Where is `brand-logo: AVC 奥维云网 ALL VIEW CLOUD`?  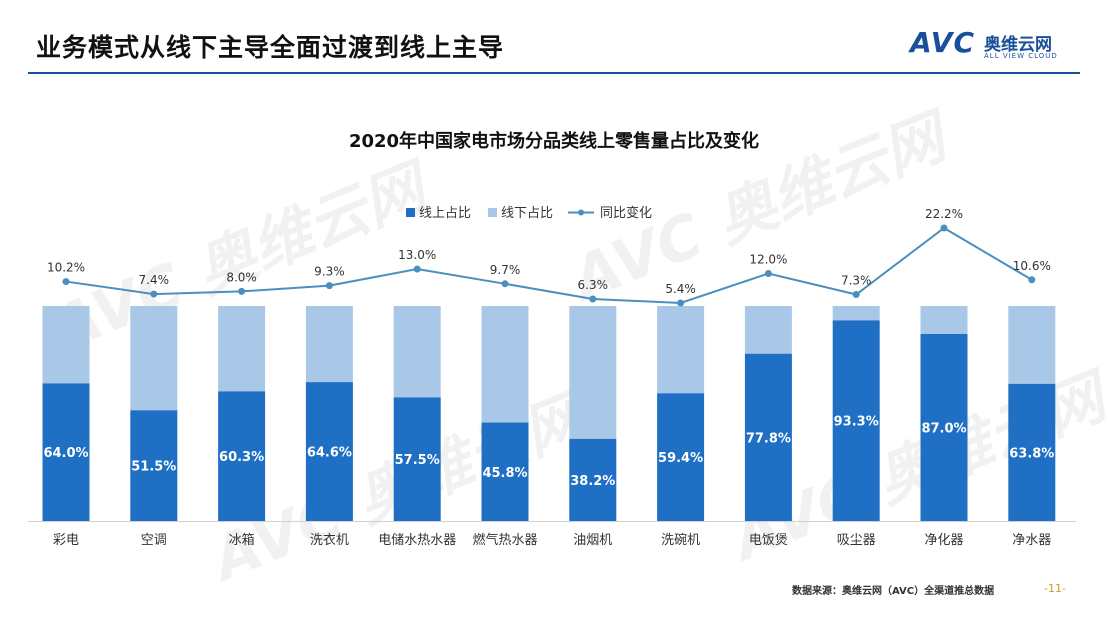
brand-logo: AVC 奥维云网 ALL VIEW CLOUD is located at coordinates (995, 46).